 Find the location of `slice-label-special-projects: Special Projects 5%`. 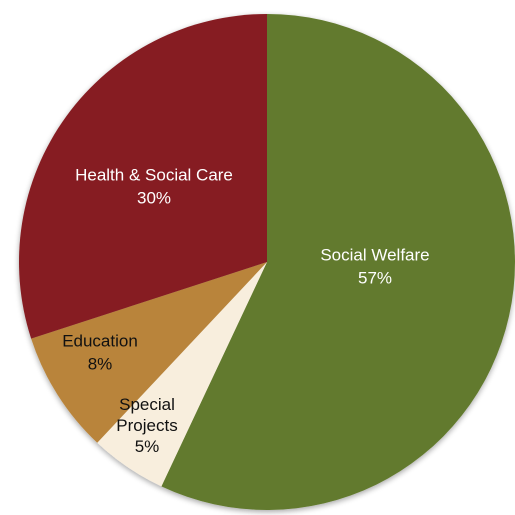

slice-label-special-projects: Special Projects 5% is located at coordinates (146, 425).